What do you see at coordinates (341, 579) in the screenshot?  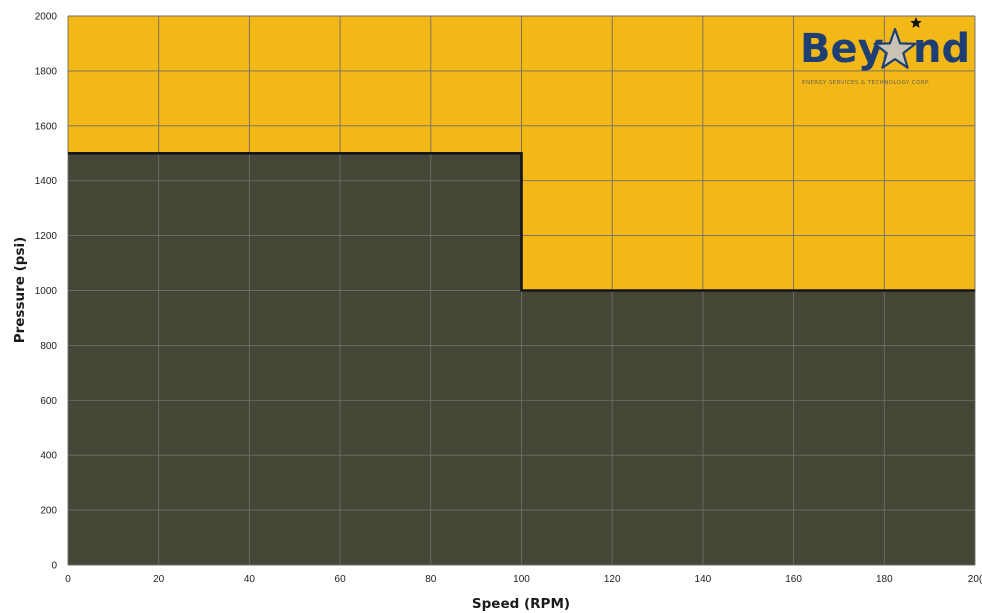 I see `x-tick-label: 60` at bounding box center [341, 579].